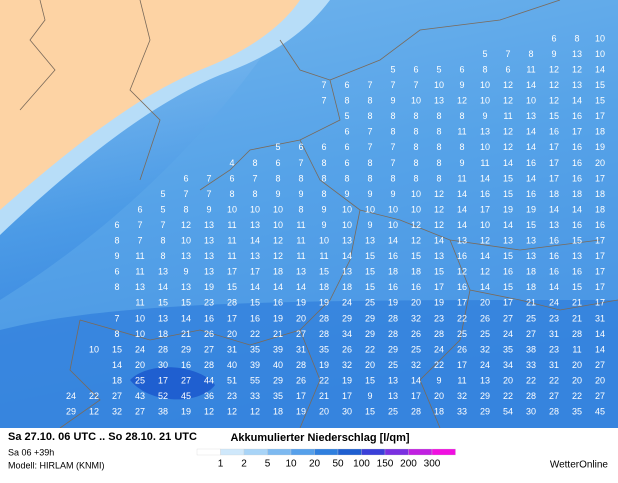  Describe the element at coordinates (255, 396) in the screenshot. I see `grid-value: 33` at that location.